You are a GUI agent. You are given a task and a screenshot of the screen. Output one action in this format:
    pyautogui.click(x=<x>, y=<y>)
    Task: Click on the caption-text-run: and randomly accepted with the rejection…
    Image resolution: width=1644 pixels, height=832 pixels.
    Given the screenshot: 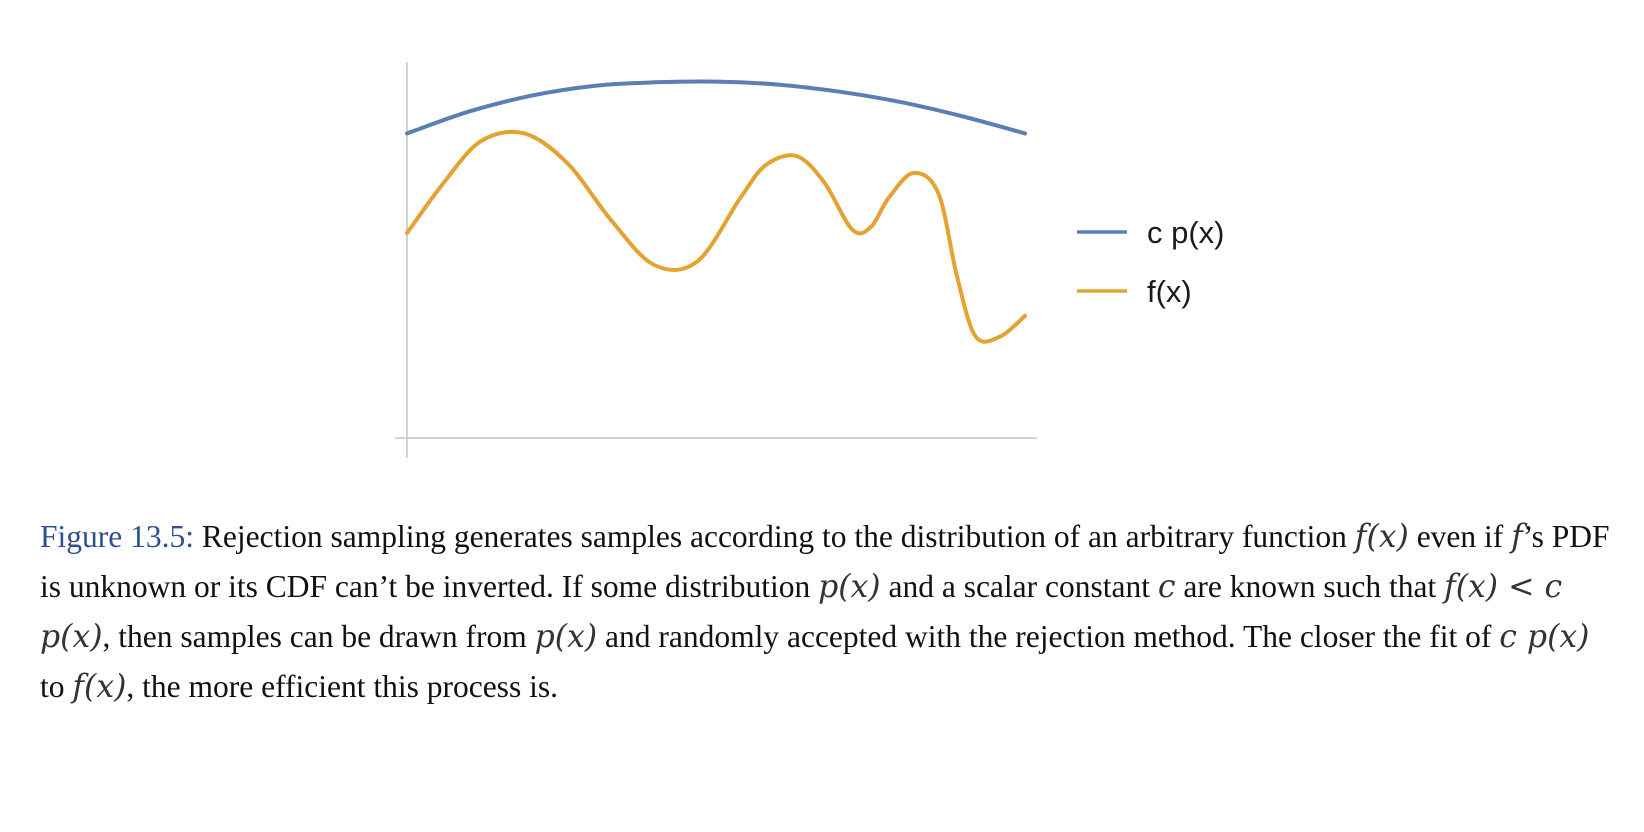 What is the action you would take?
    pyautogui.click(x=1048, y=636)
    